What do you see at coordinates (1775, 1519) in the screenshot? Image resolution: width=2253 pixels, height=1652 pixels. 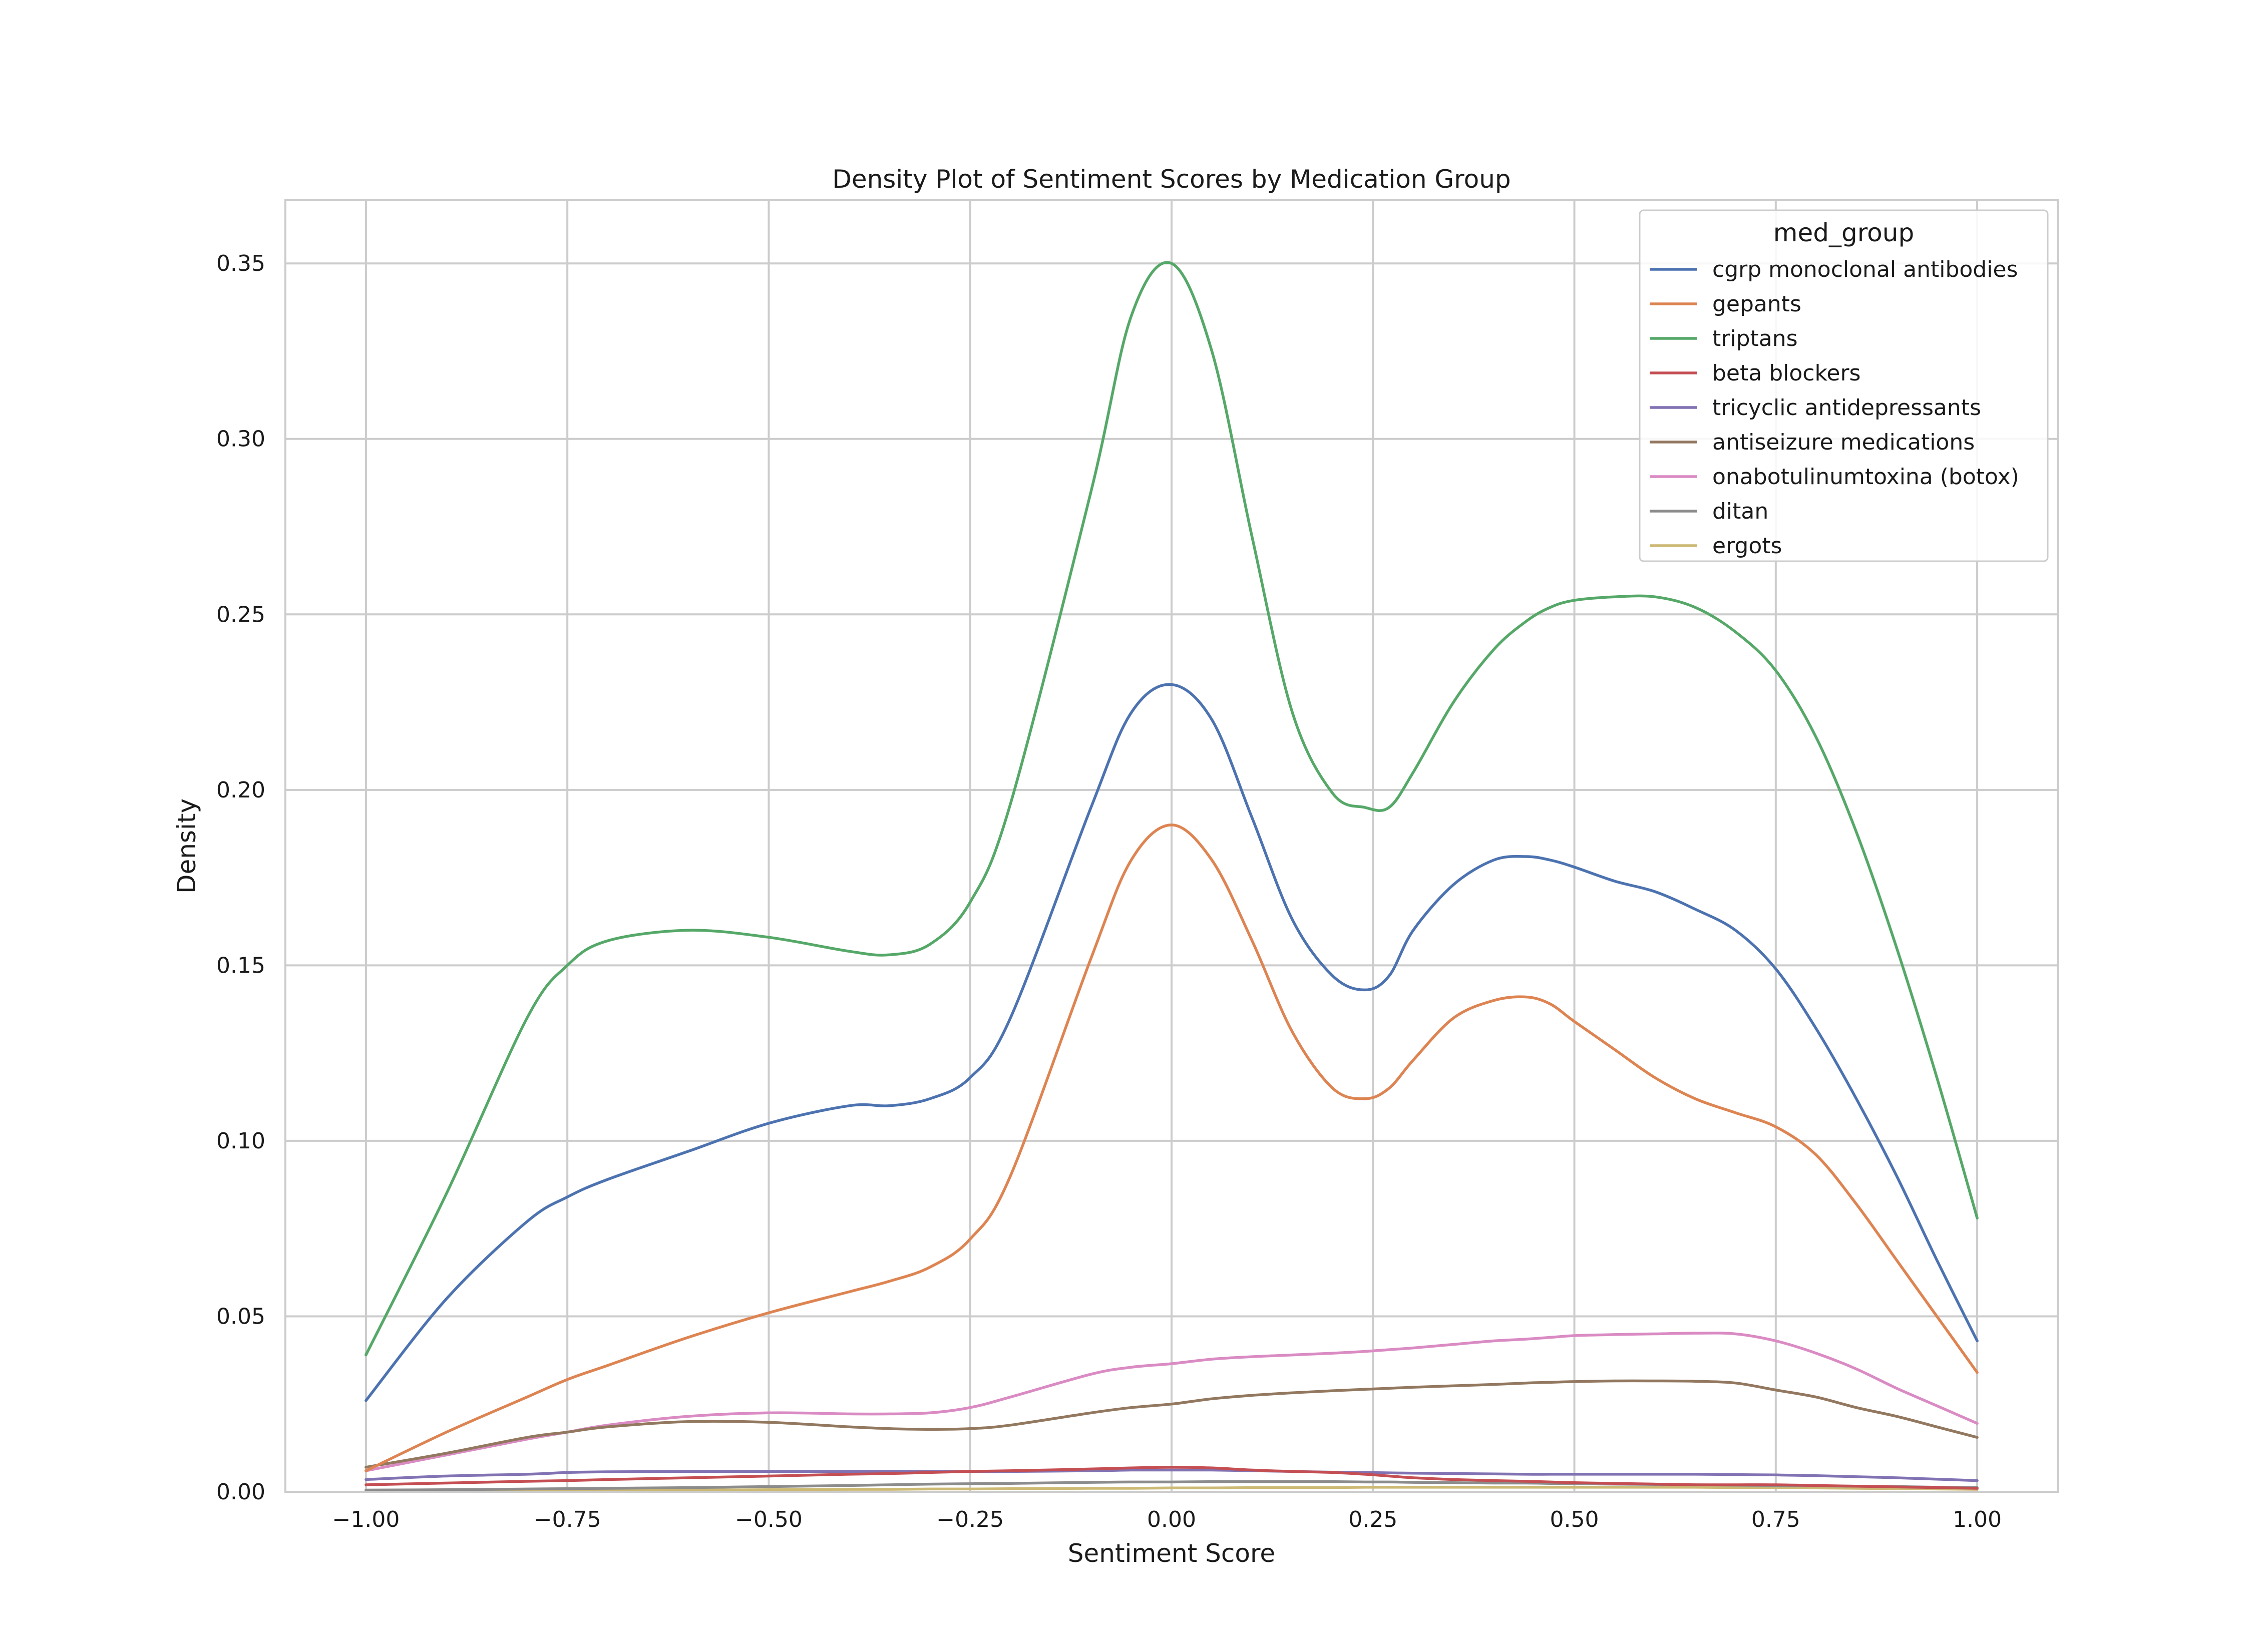 I see `x-tick-label: 0.75` at bounding box center [1775, 1519].